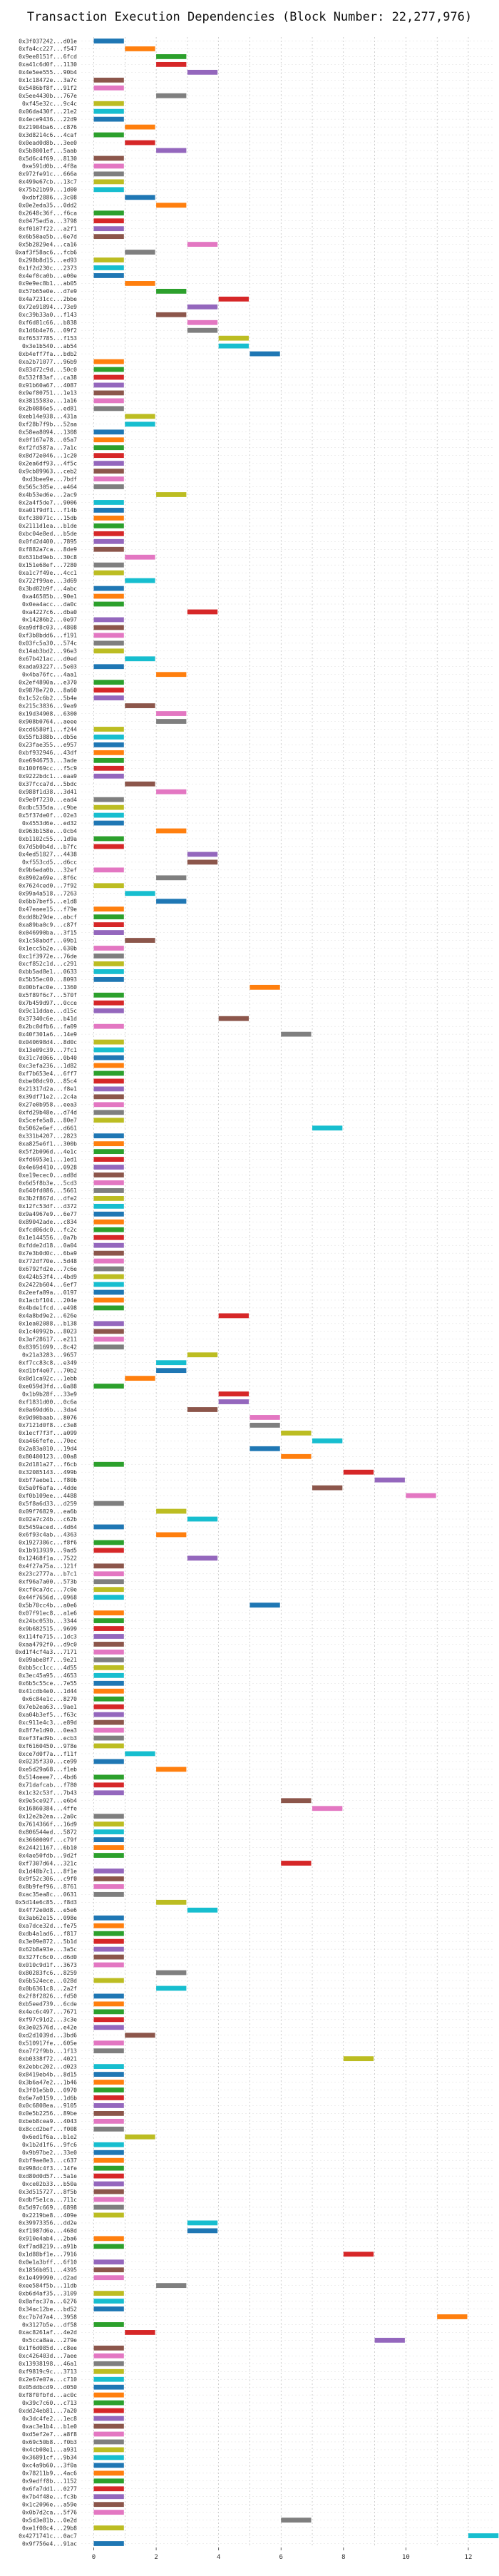 The width and height of the screenshot is (499, 2576). I want to click on y-tick-label: 0x4ba76fc...4aa1, so click(50, 675).